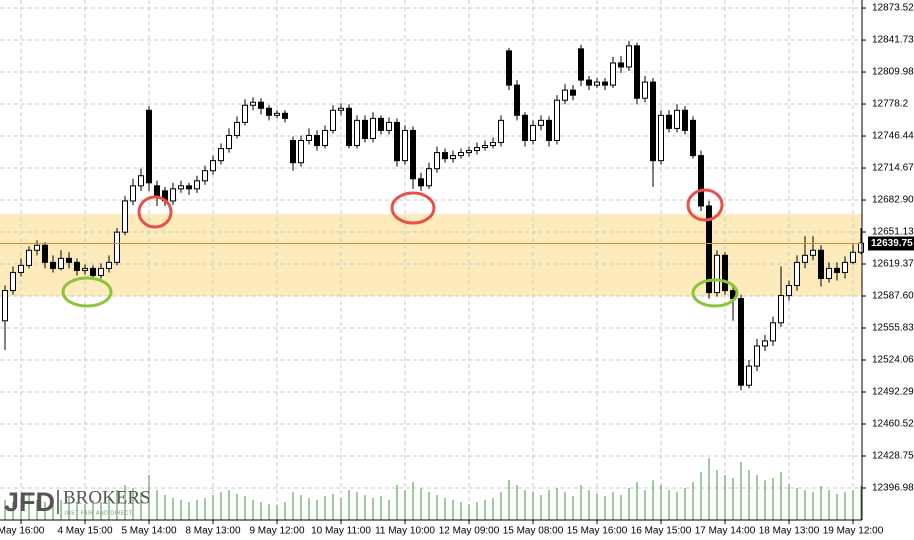 The width and height of the screenshot is (914, 540). What do you see at coordinates (341, 531) in the screenshot?
I see `x-tick-label: 10 May 11:00` at bounding box center [341, 531].